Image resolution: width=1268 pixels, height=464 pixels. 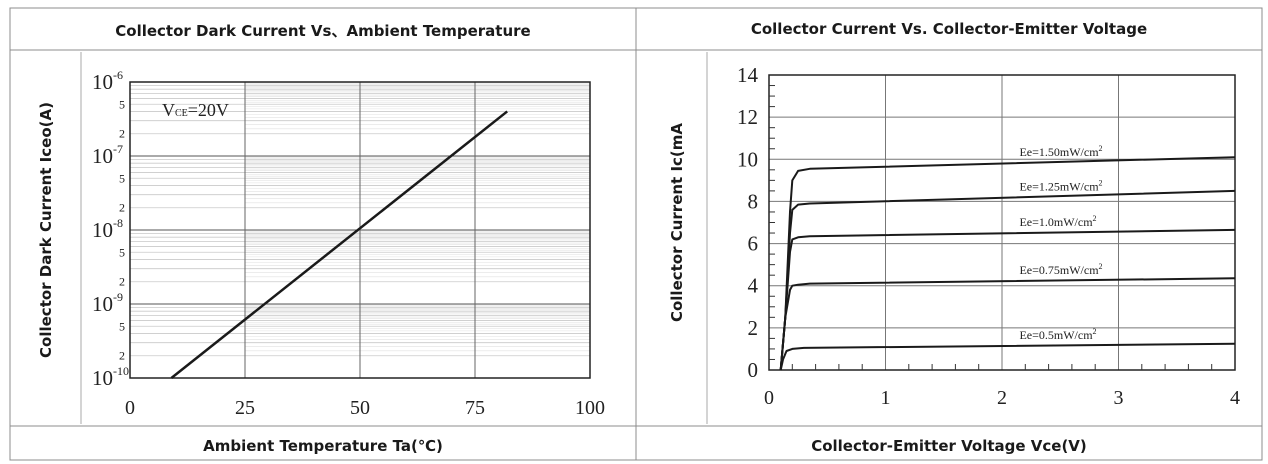 What do you see at coordinates (753, 201) in the screenshot?
I see `y-tick-label: 8` at bounding box center [753, 201].